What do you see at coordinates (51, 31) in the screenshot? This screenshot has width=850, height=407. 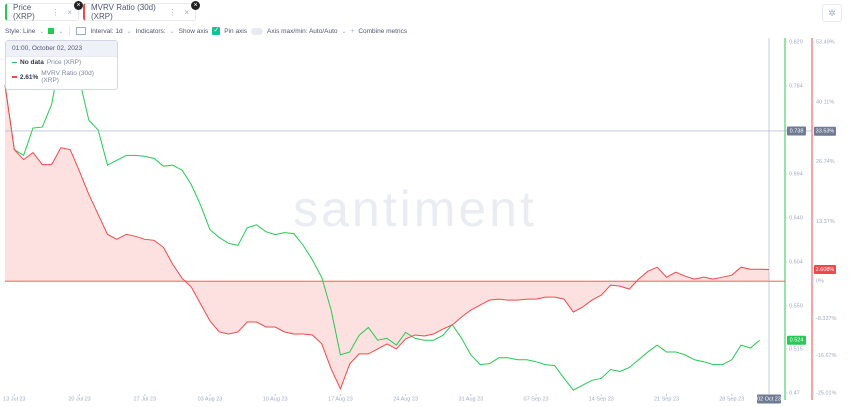 I see `color-swatch` at bounding box center [51, 31].